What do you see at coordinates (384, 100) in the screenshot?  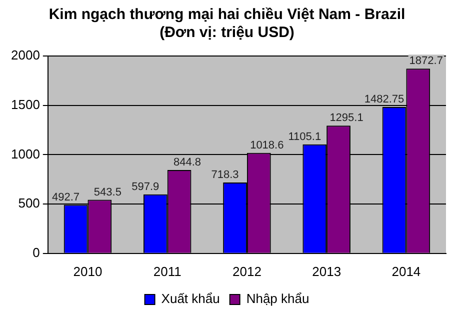 I see `data-label: 1482.75` at bounding box center [384, 100].